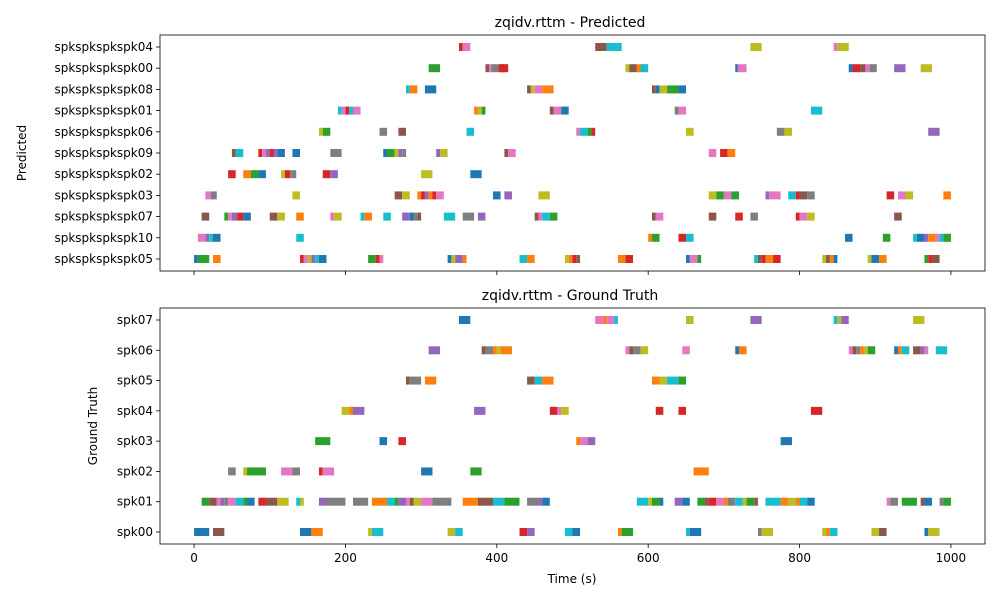  Describe the element at coordinates (135, 502) in the screenshot. I see `y-tick-label: spk01` at that location.